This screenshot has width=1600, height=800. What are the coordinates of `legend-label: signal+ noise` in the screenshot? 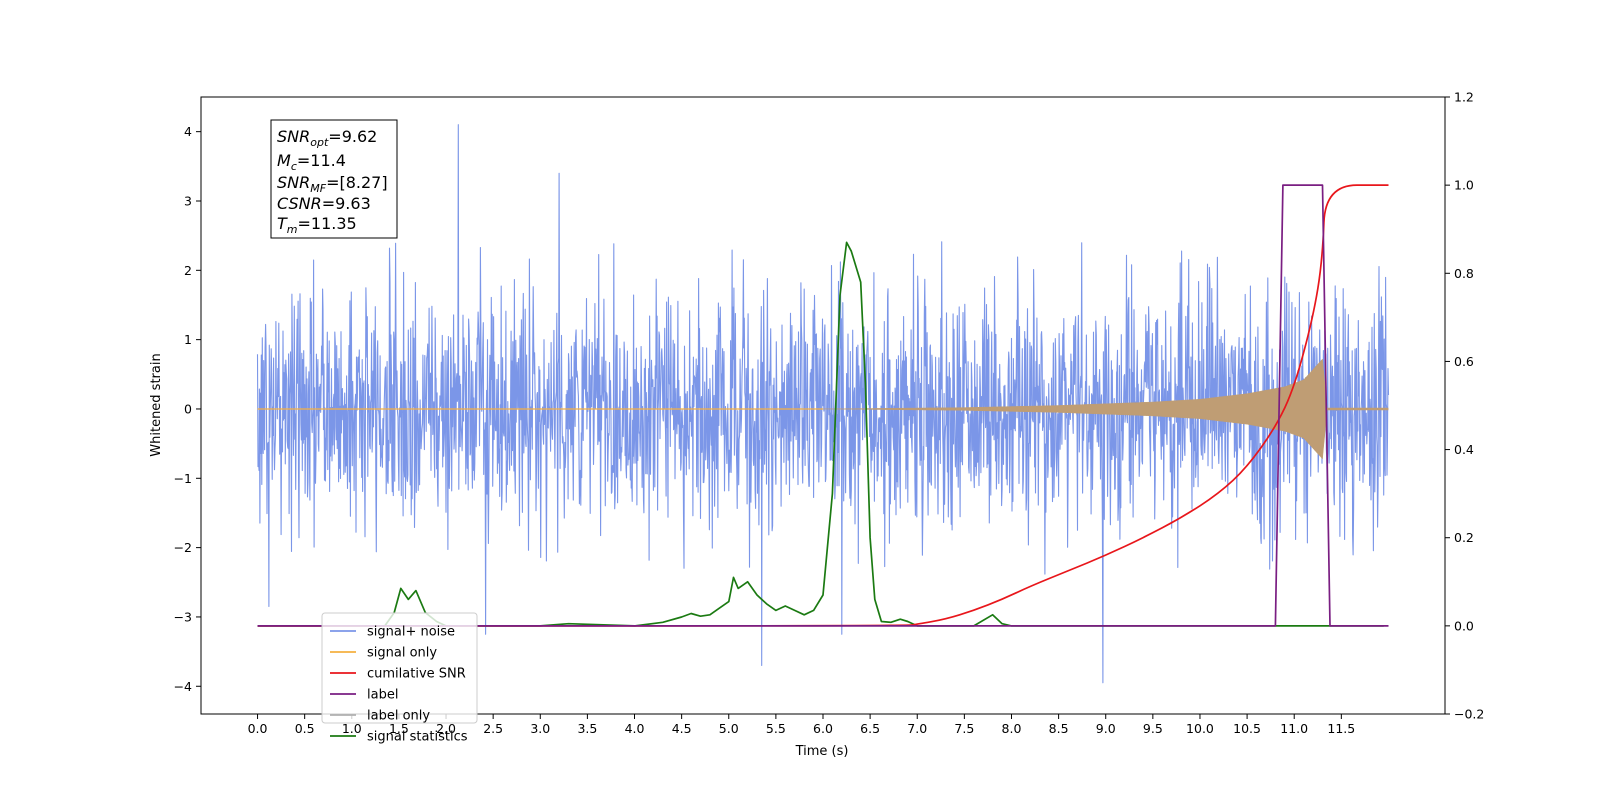 It's located at (411, 632).